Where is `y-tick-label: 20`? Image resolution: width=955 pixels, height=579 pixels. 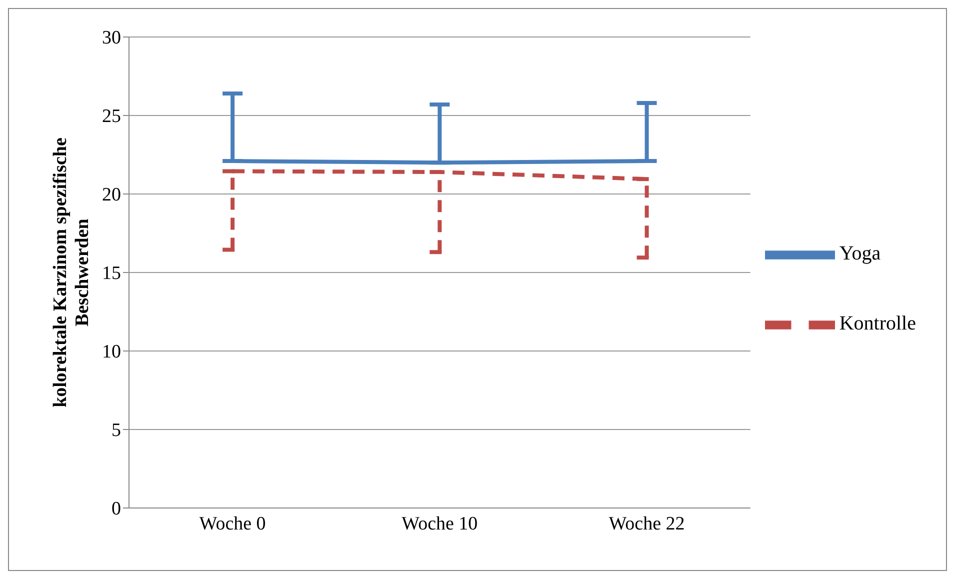
y-tick-label: 20 is located at coordinates (111, 195).